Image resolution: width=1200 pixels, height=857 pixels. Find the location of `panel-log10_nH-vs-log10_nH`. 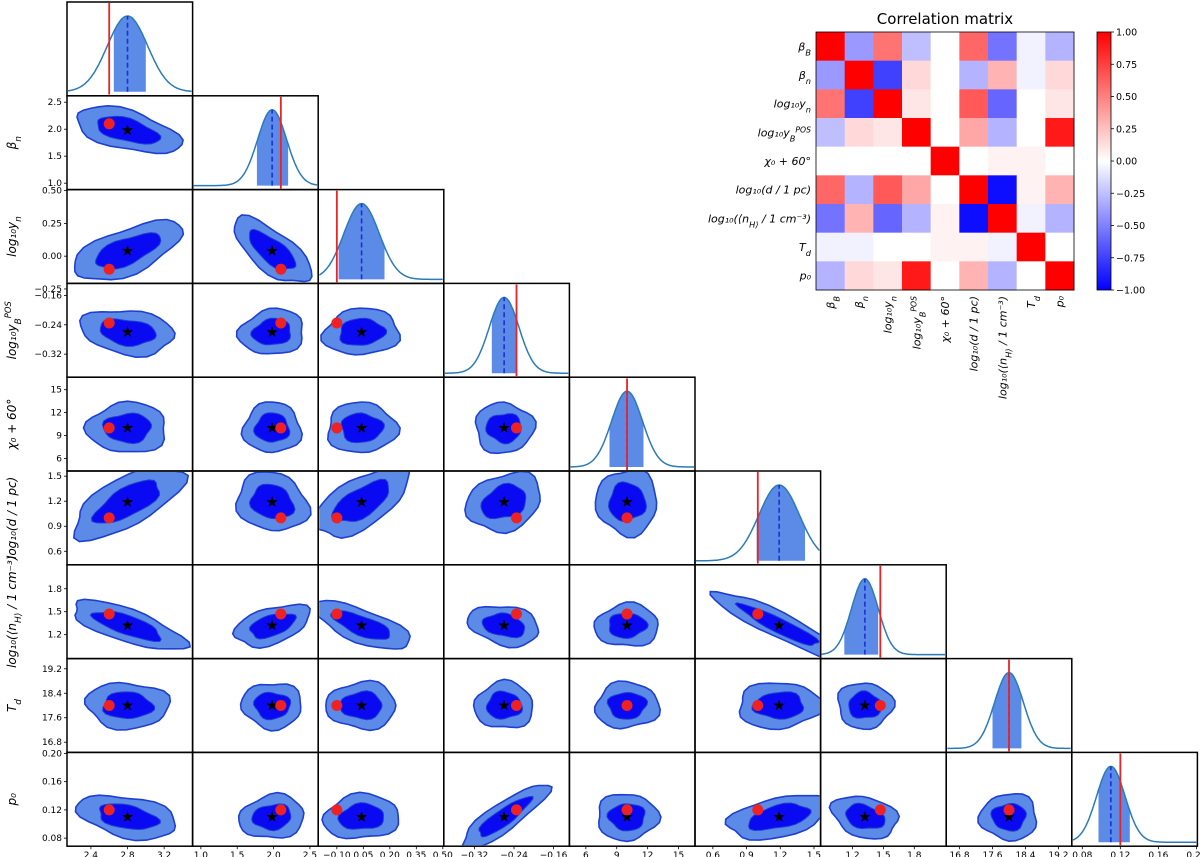

panel-log10_nH-vs-log10_nH is located at coordinates (883, 612).